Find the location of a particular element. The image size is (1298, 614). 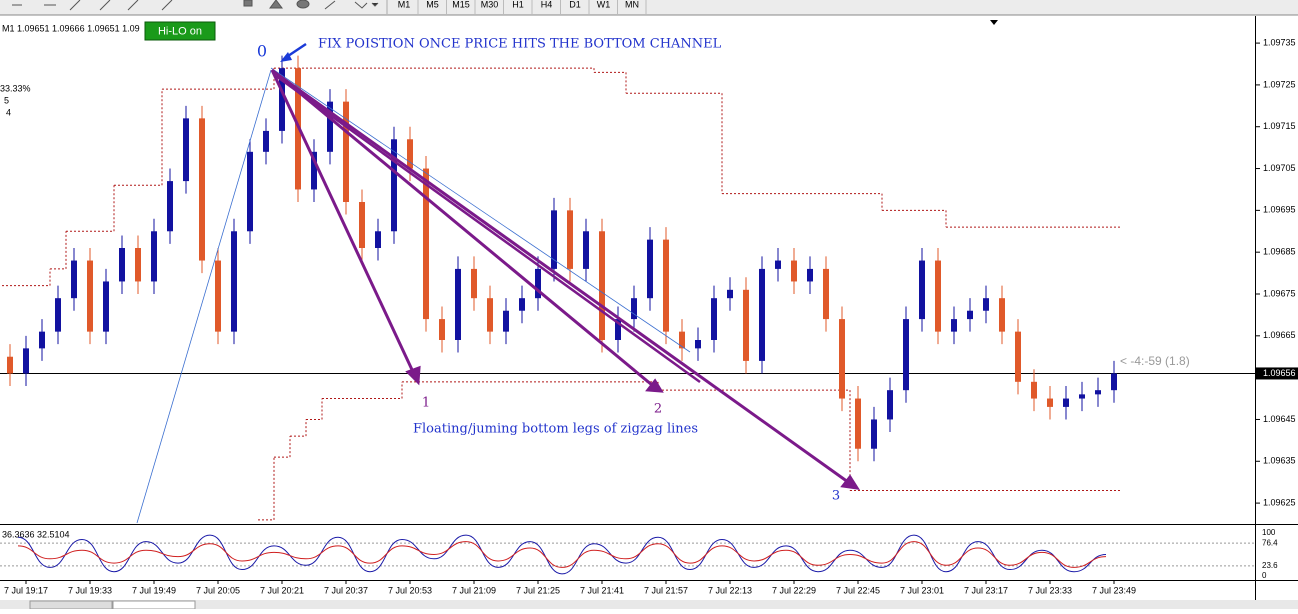

x-tick-label: 7 Jul 20:37 is located at coordinates (346, 590).